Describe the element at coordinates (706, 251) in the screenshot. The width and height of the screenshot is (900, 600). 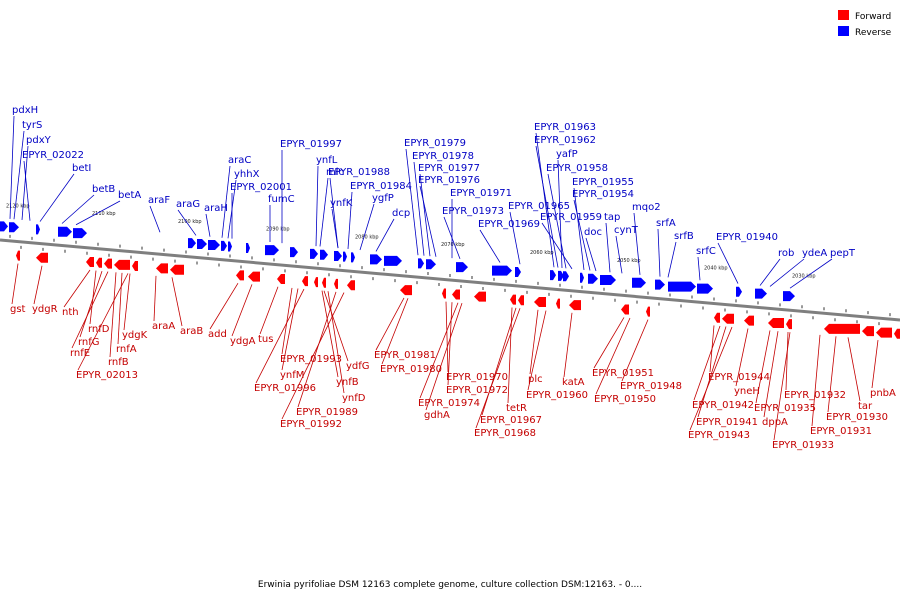
I see `gene-label-srfc: srfC` at that location.